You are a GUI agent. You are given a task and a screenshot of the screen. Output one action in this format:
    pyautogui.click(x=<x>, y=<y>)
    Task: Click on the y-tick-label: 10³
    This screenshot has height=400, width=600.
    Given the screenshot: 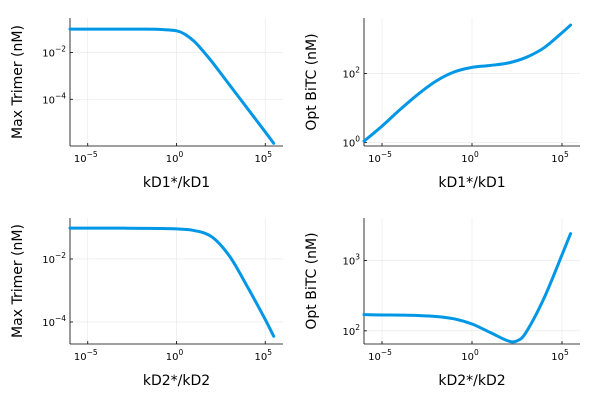 What is the action you would take?
    pyautogui.click(x=351, y=259)
    